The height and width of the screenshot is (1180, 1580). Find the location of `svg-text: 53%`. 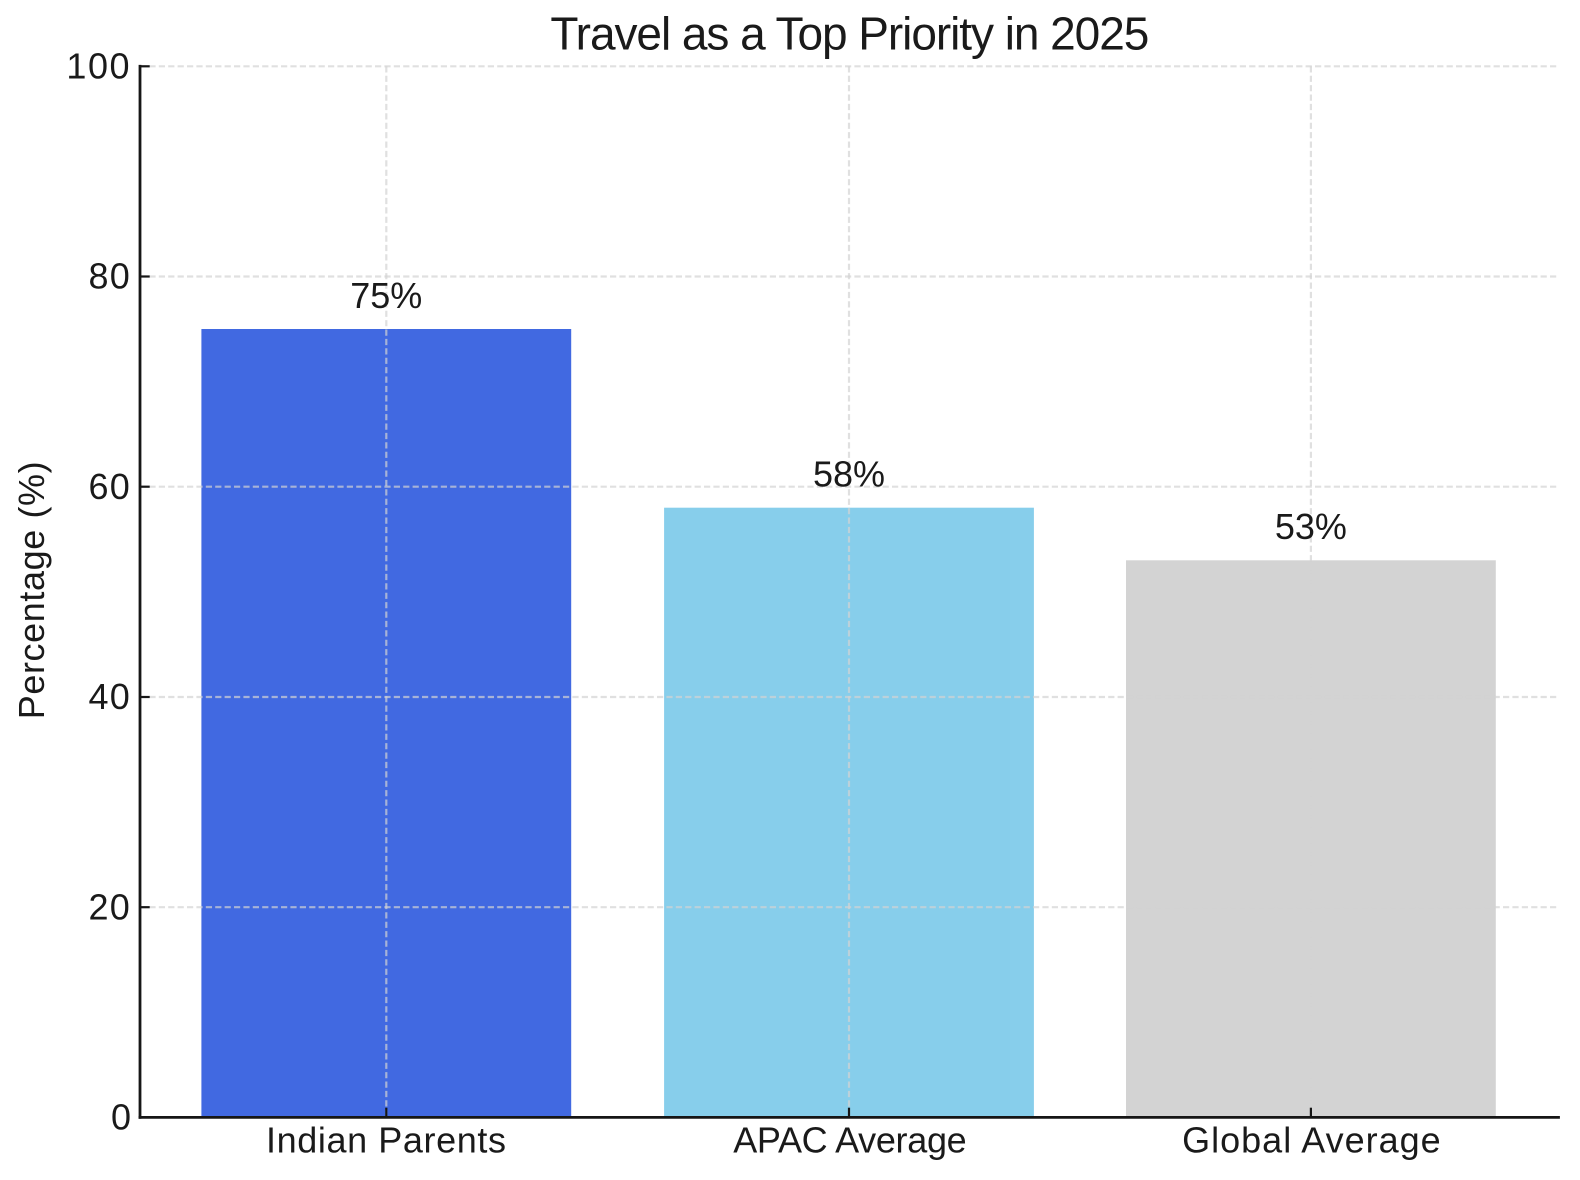

svg-text: 53% is located at coordinates (1311, 526).